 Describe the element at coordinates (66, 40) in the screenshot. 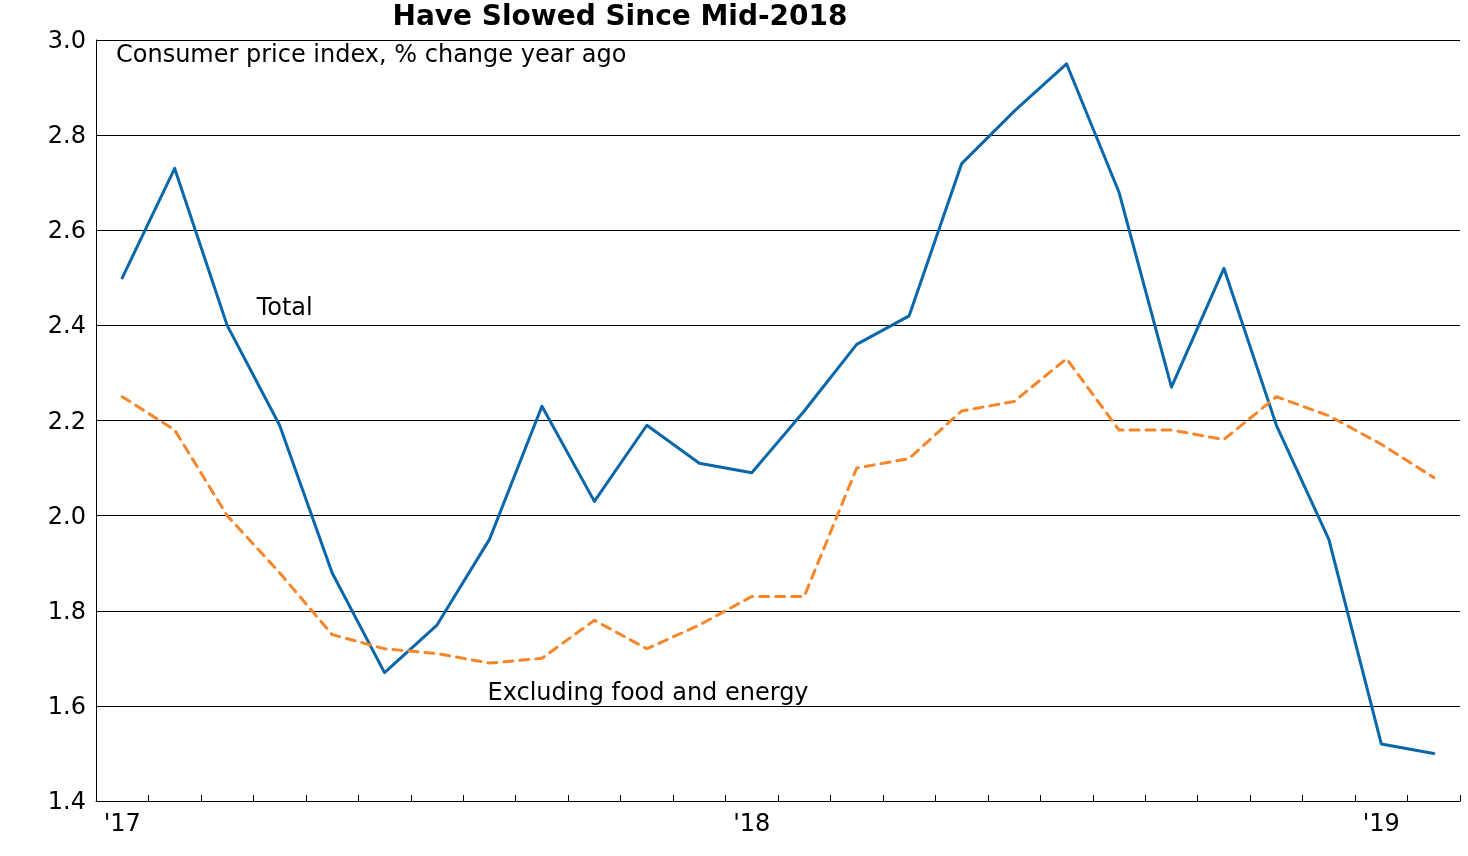

I see `y-tick-label: 3.0` at that location.